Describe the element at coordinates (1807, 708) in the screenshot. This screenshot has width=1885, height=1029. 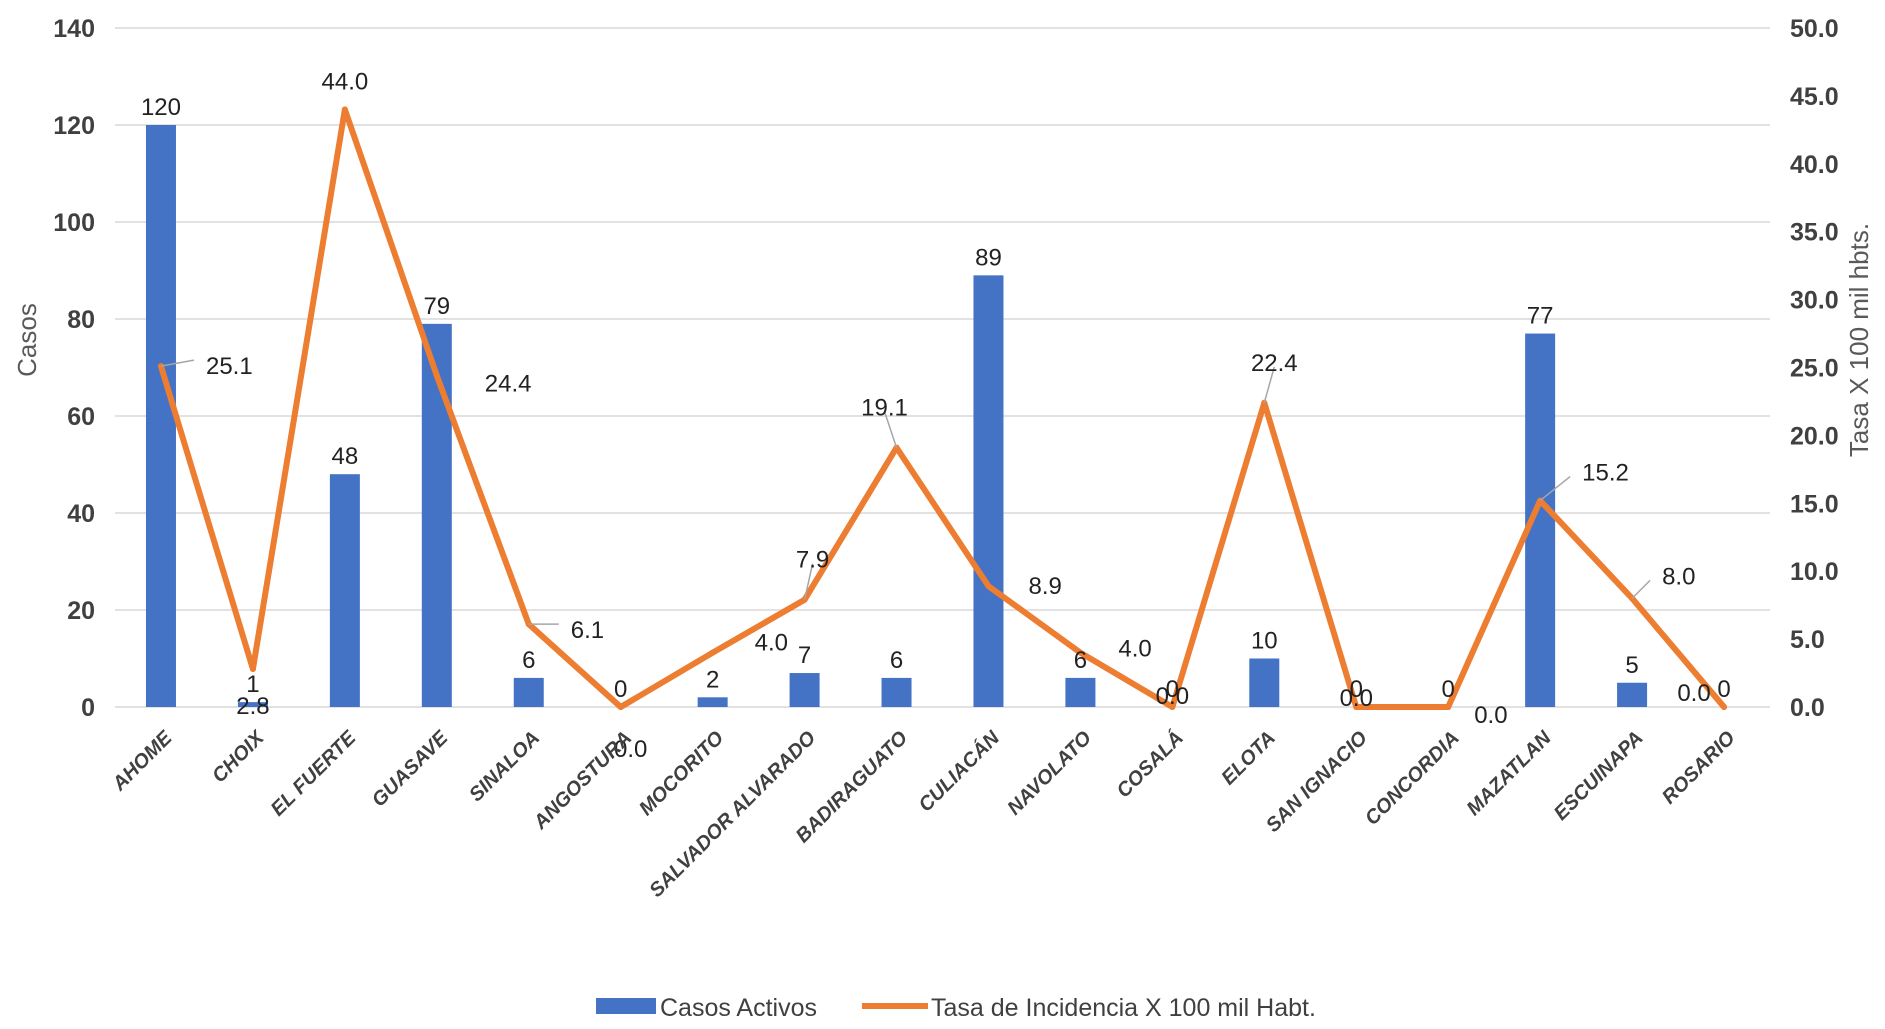
I see `y2-tick-label: 0.0` at that location.